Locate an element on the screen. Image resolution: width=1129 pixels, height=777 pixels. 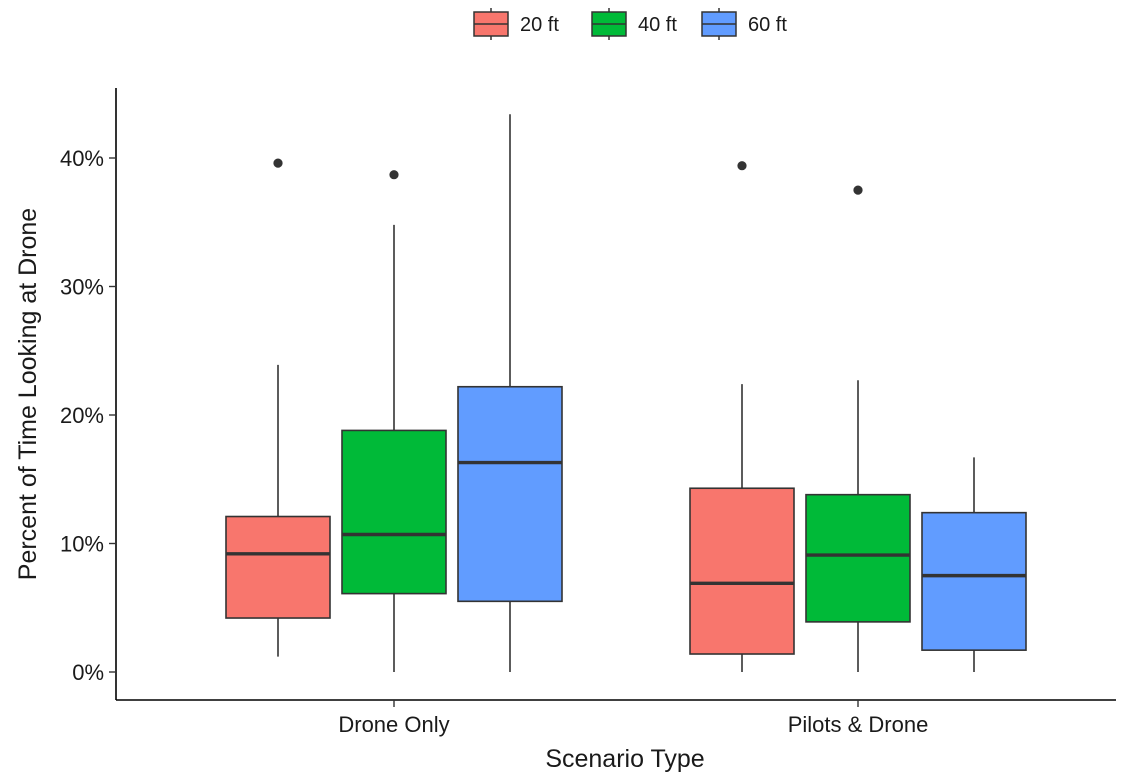
x-axis-title: Scenario Type is located at coordinates (624, 759).